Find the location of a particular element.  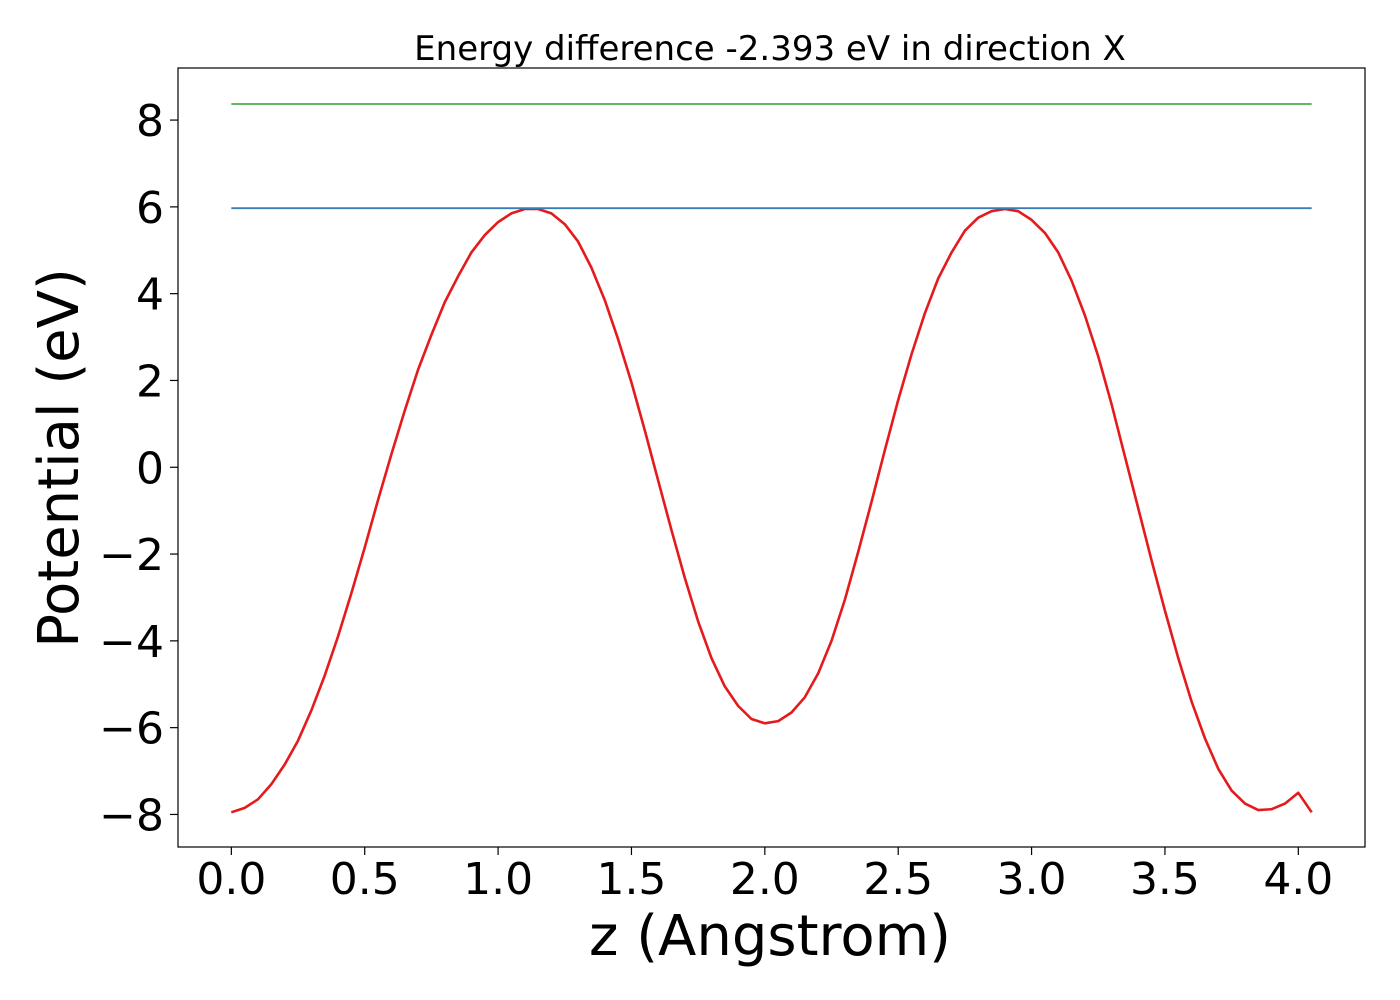

y-tick-label: 6 is located at coordinates (150, 208).